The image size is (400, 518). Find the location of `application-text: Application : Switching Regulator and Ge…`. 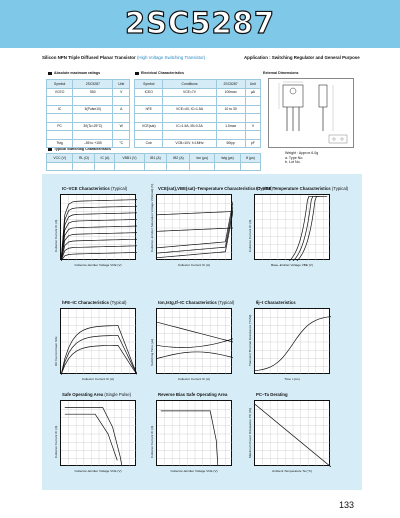

application-text: Application : Switching Regulator and Ge… is located at coordinates (302, 57).